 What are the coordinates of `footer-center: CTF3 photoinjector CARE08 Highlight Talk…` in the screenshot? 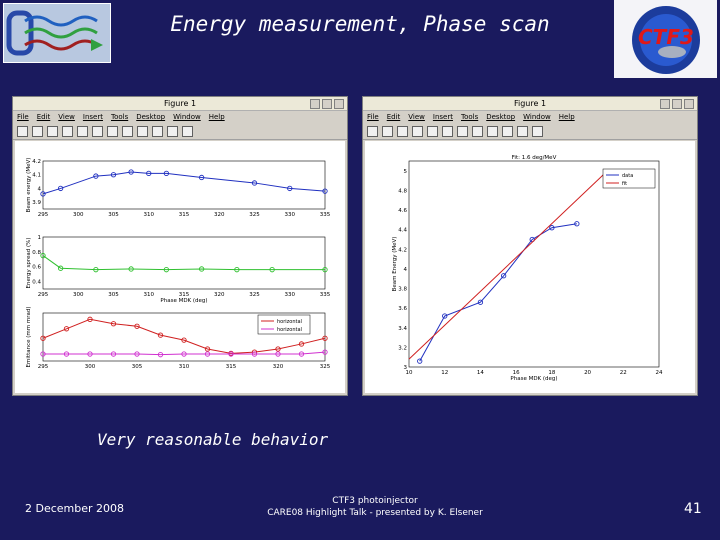 It's located at (375, 507).